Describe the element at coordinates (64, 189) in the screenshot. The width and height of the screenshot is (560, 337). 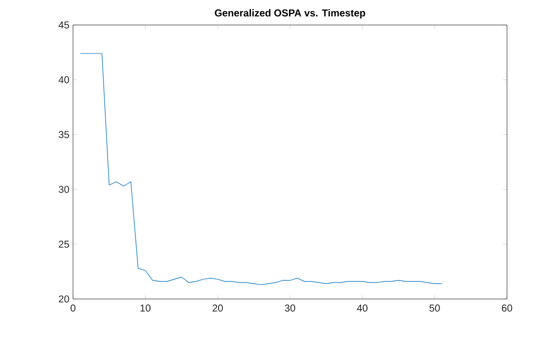
I see `y-tick-label: 30` at that location.